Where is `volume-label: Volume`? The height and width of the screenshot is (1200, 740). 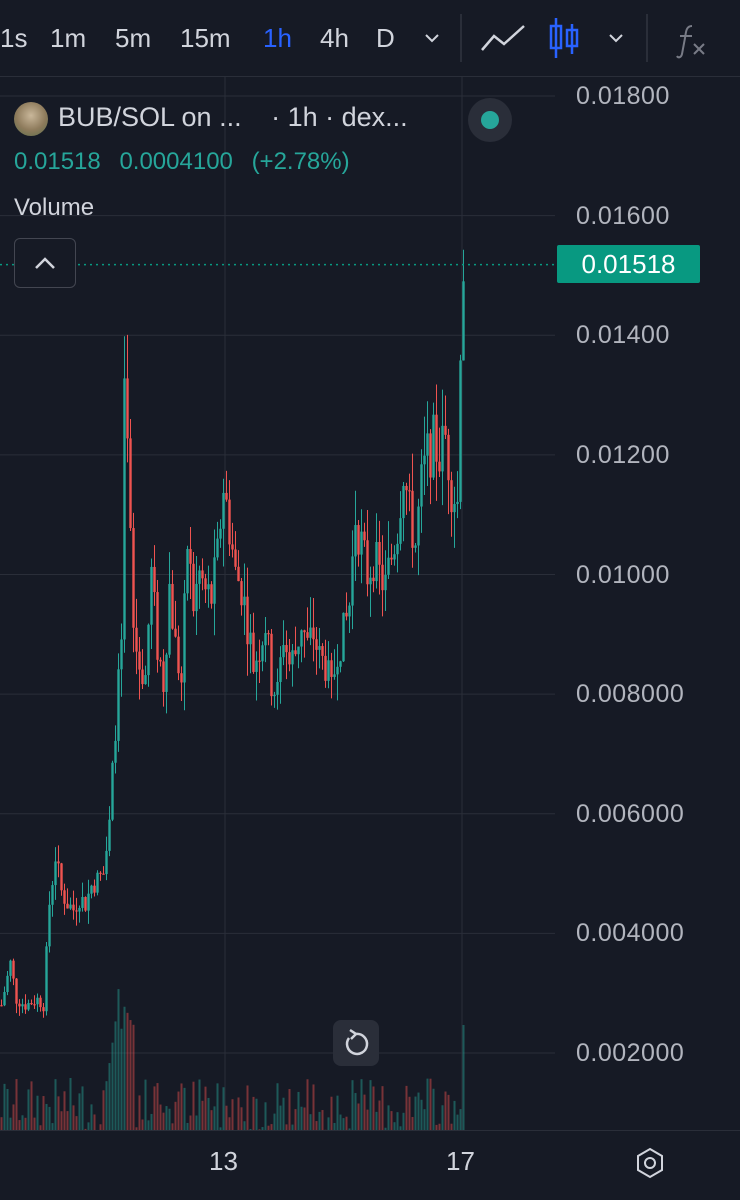 volume-label: Volume is located at coordinates (54, 207).